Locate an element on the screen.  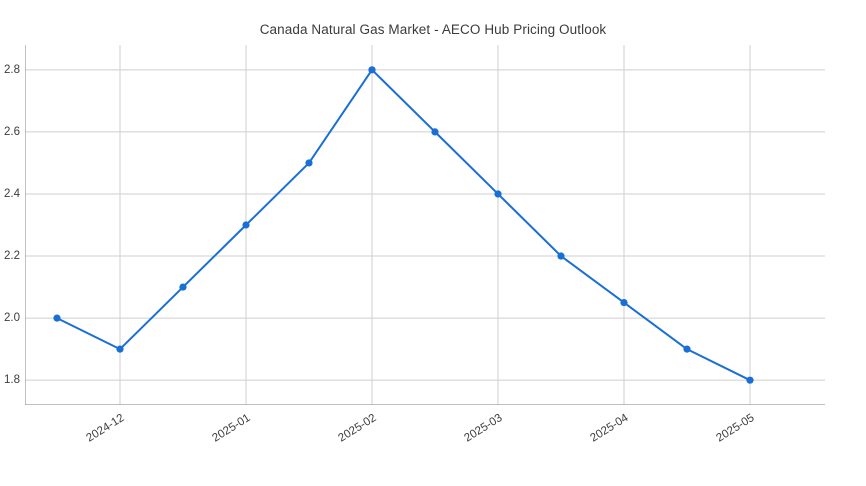
y-tick-label: 1.8 is located at coordinates (12, 380).